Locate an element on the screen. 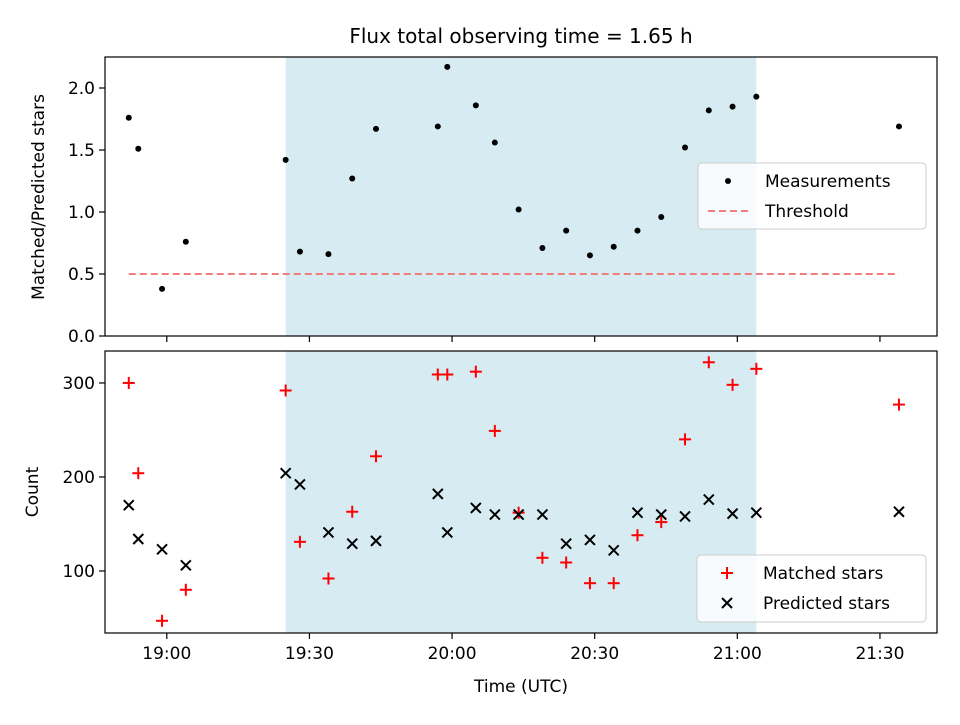 The image size is (960, 725). x-tick-label: 20:30 is located at coordinates (594, 654).